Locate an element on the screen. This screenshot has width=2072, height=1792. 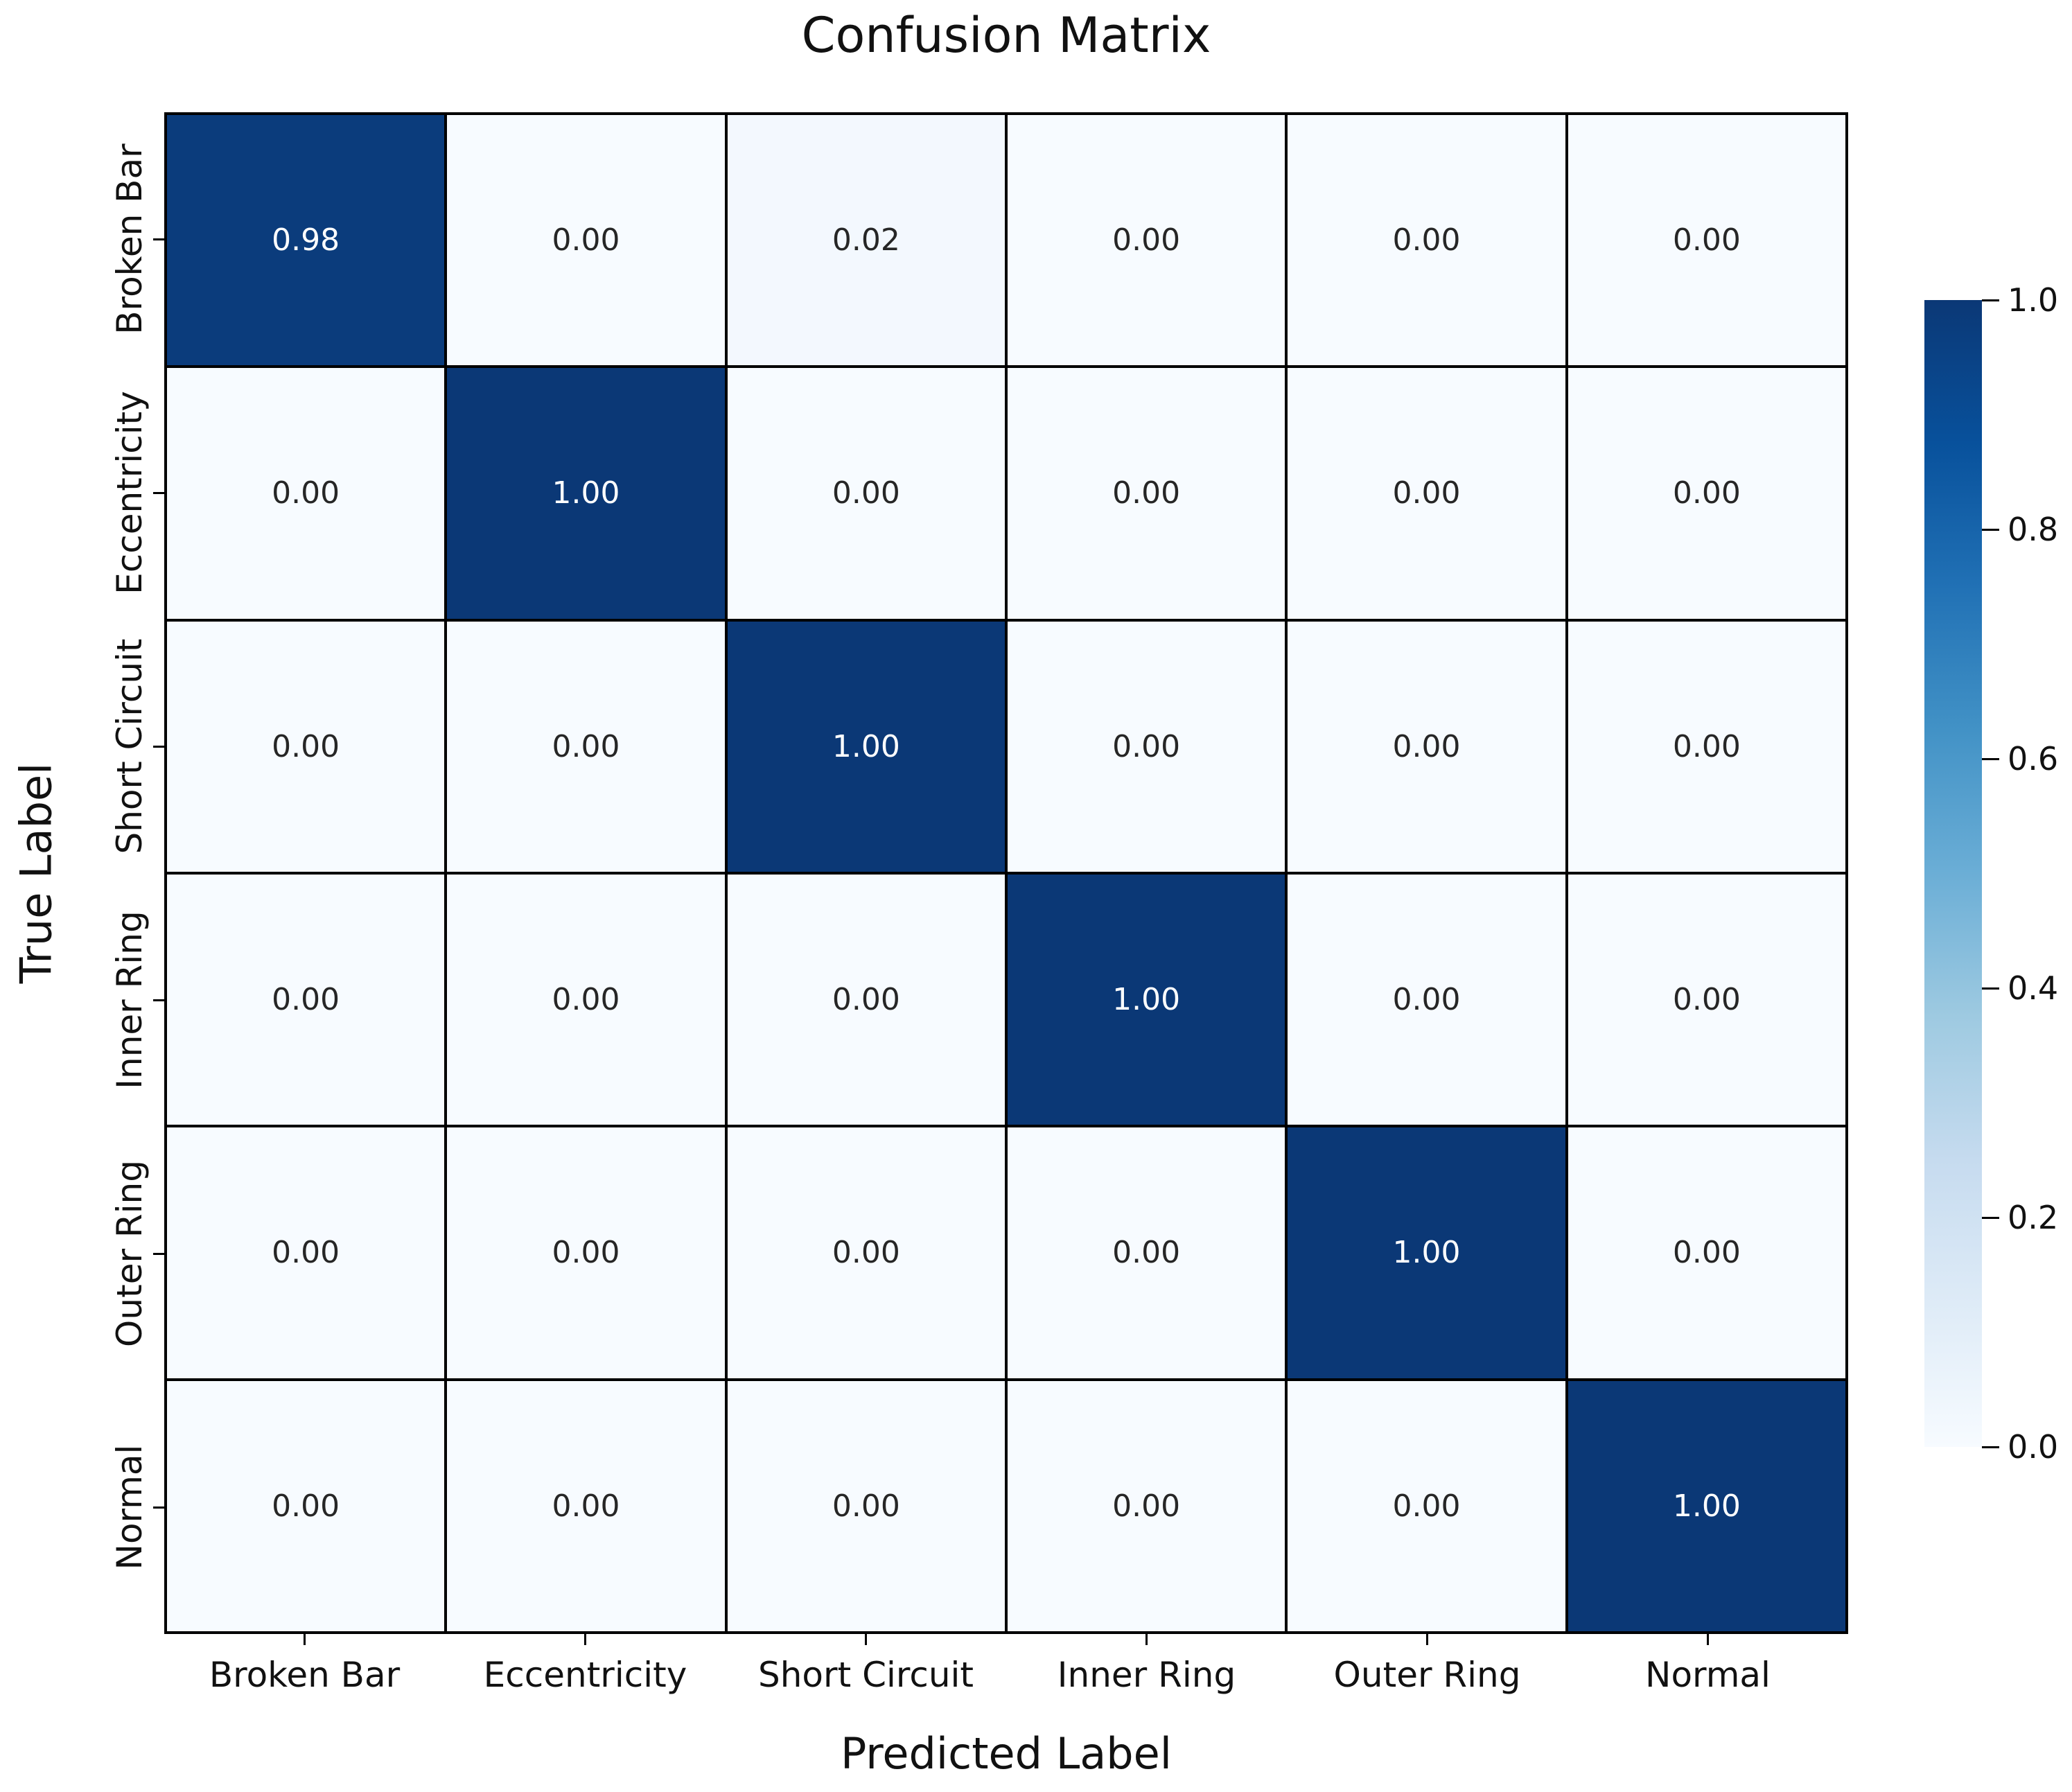
colorbar-tick-label: 0.6 is located at coordinates (2033, 759).